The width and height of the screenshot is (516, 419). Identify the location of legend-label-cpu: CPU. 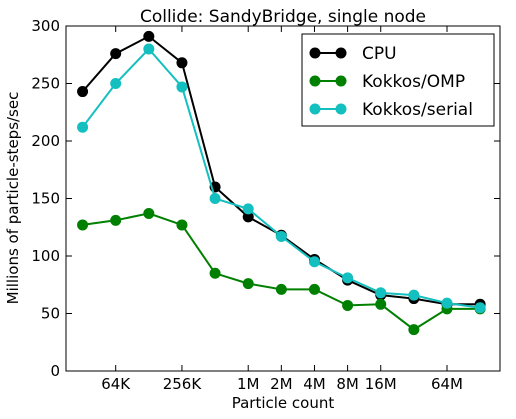
(379, 54).